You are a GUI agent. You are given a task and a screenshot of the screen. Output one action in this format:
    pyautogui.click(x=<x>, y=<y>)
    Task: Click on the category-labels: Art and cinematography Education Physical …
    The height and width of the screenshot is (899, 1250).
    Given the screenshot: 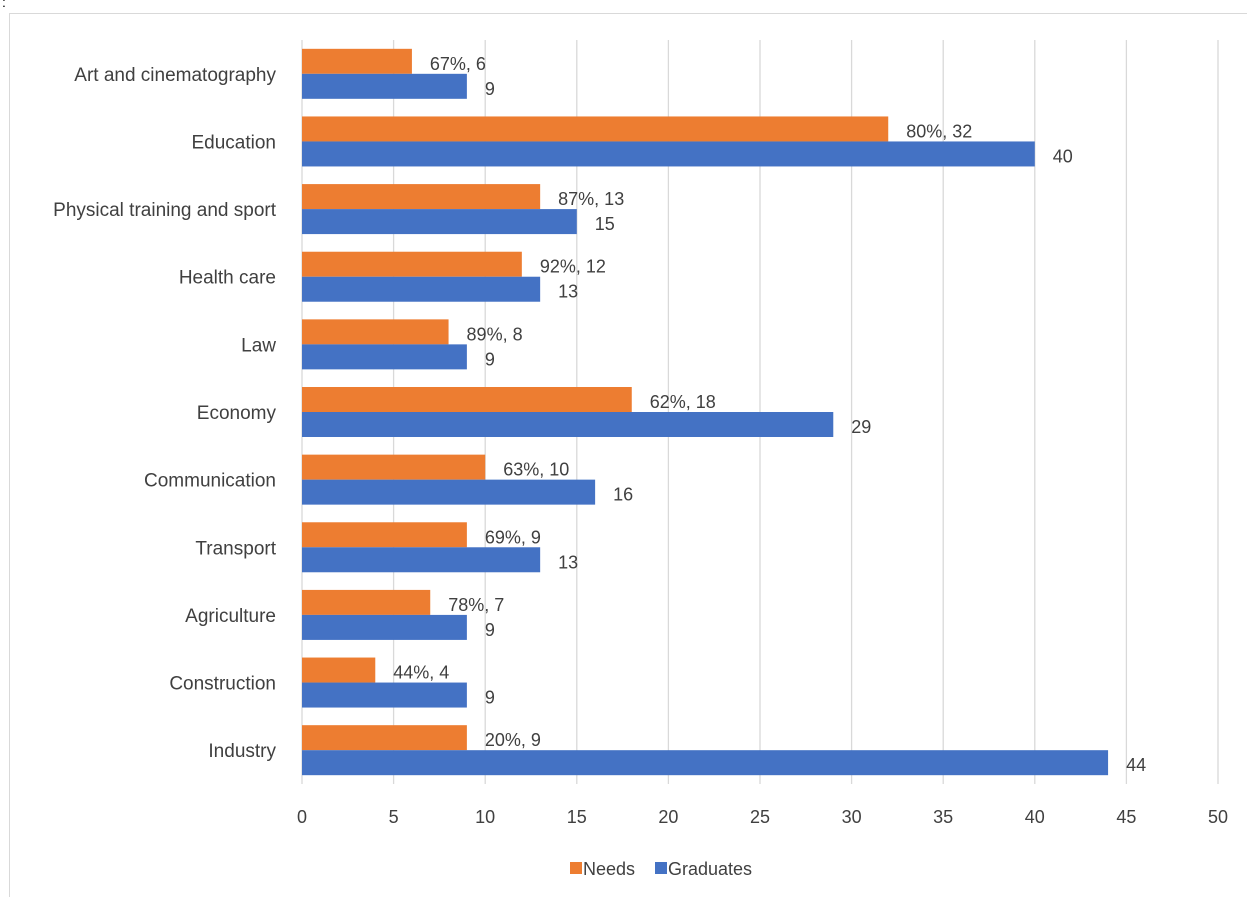 What is the action you would take?
    pyautogui.click(x=165, y=413)
    